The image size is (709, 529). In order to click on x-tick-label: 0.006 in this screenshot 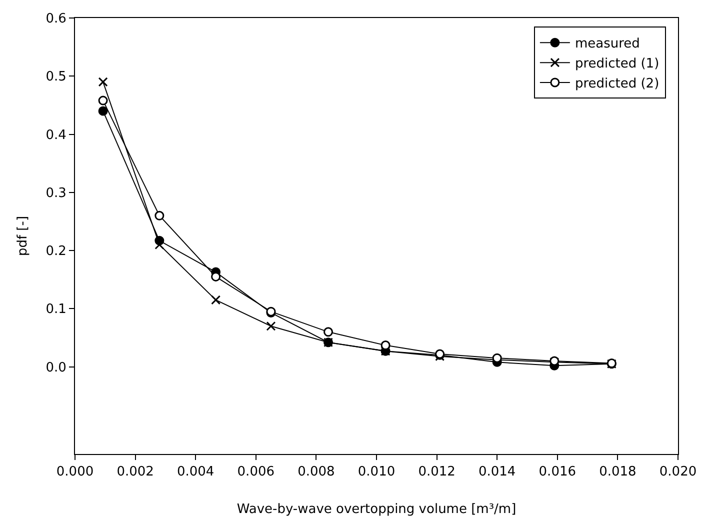, I will do `click(256, 472)`.